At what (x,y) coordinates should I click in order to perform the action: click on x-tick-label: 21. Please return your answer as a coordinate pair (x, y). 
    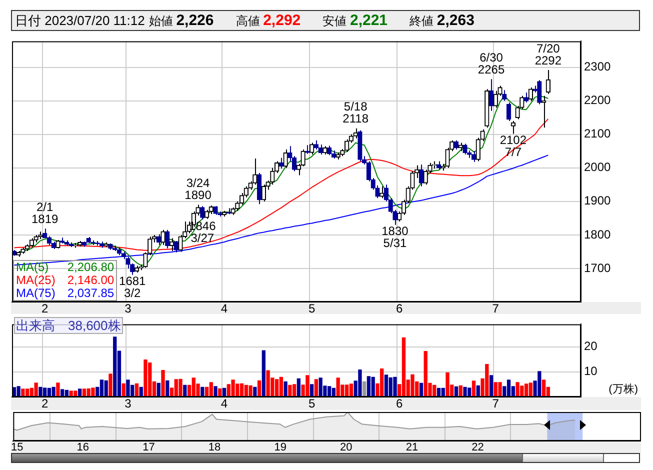
    Looking at the image, I should click on (412, 448).